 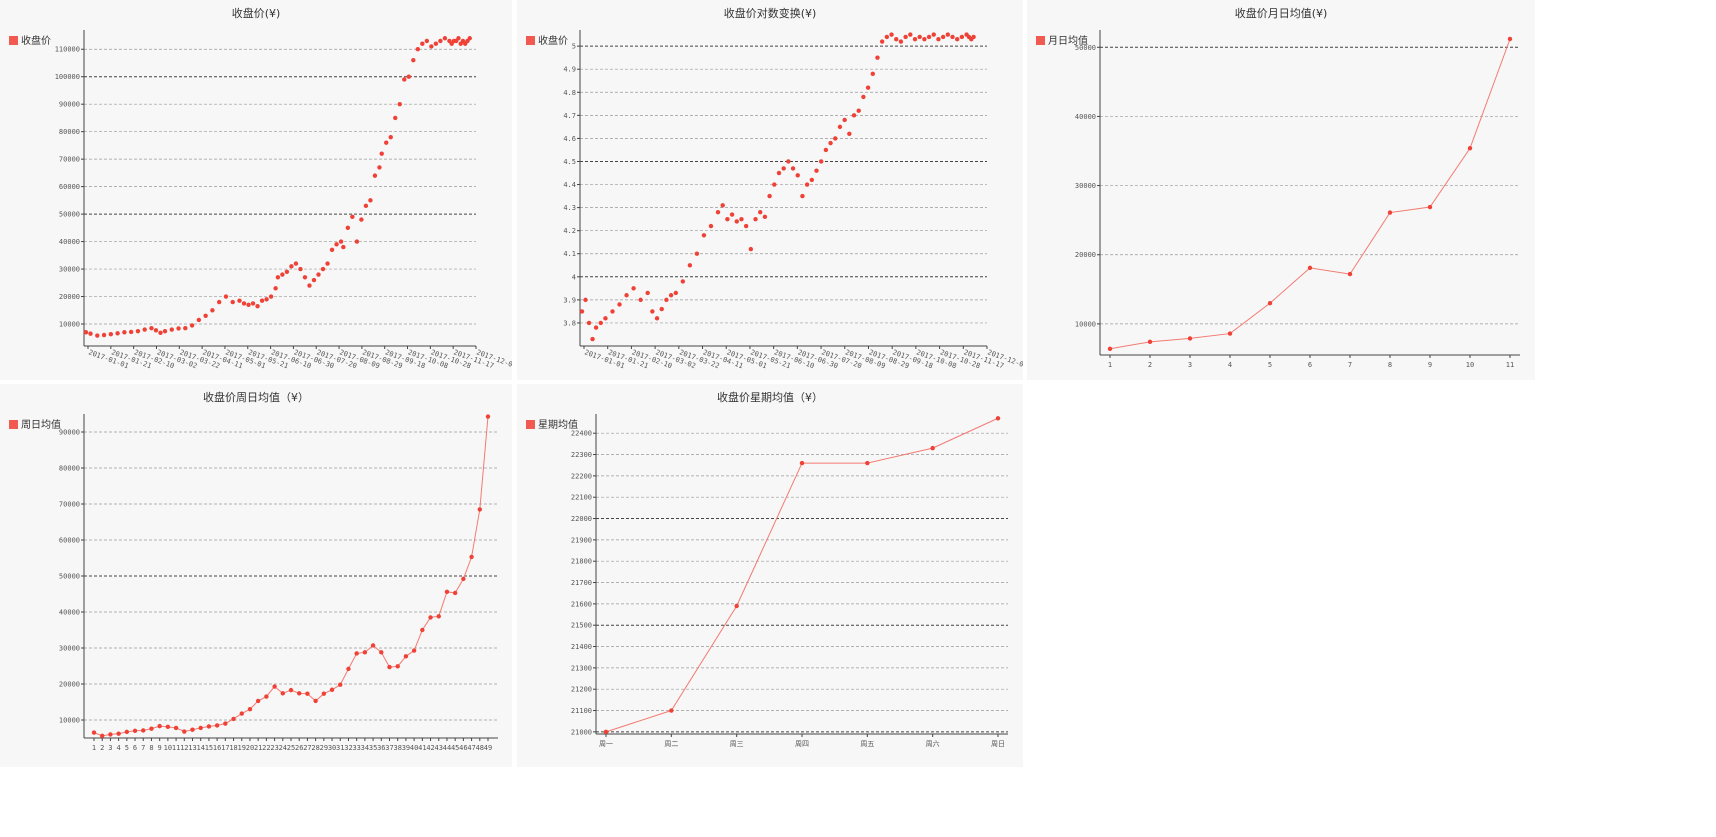 I want to click on x-tick-label: 20, so click(x=250, y=748).